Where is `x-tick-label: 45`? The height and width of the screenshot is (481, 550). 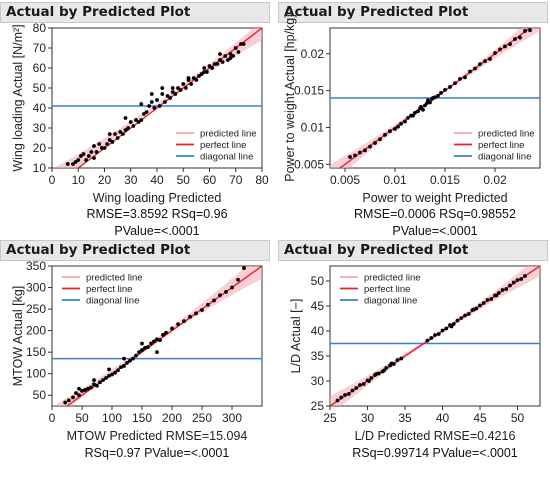 x-tick-label: 45 is located at coordinates (480, 418).